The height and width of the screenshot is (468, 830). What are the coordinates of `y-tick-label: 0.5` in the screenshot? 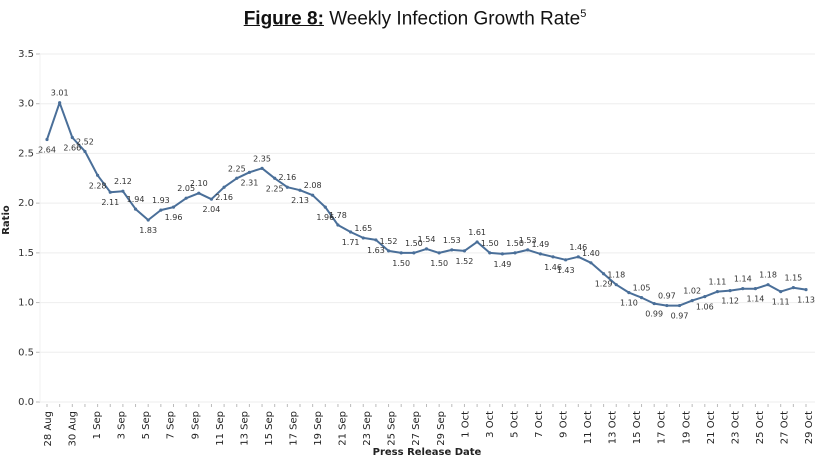 It's located at (26, 352).